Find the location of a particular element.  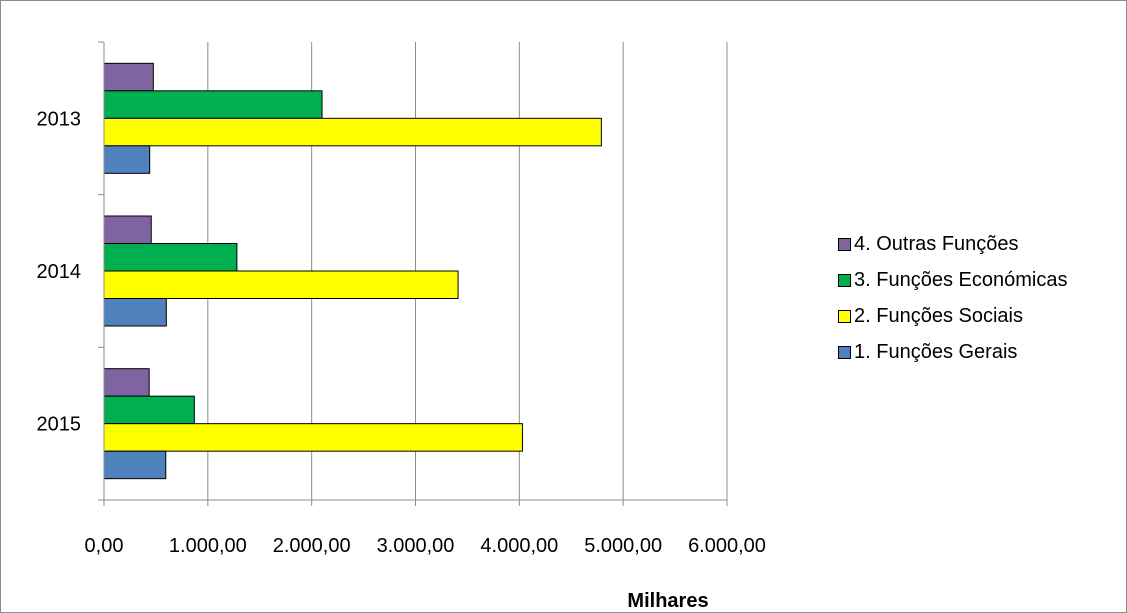

x-tick-label: 6.000,00 is located at coordinates (727, 546).